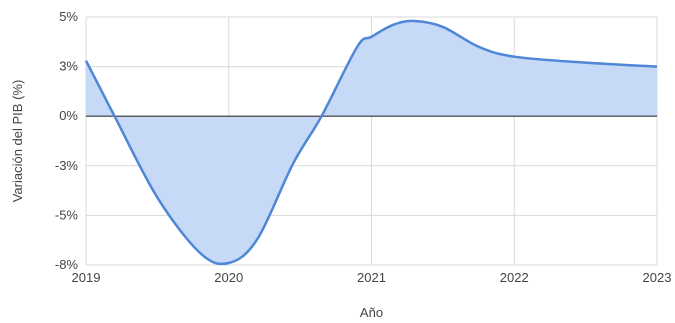  Describe the element at coordinates (67, 165) in the screenshot. I see `y-tick-label: -3%` at that location.